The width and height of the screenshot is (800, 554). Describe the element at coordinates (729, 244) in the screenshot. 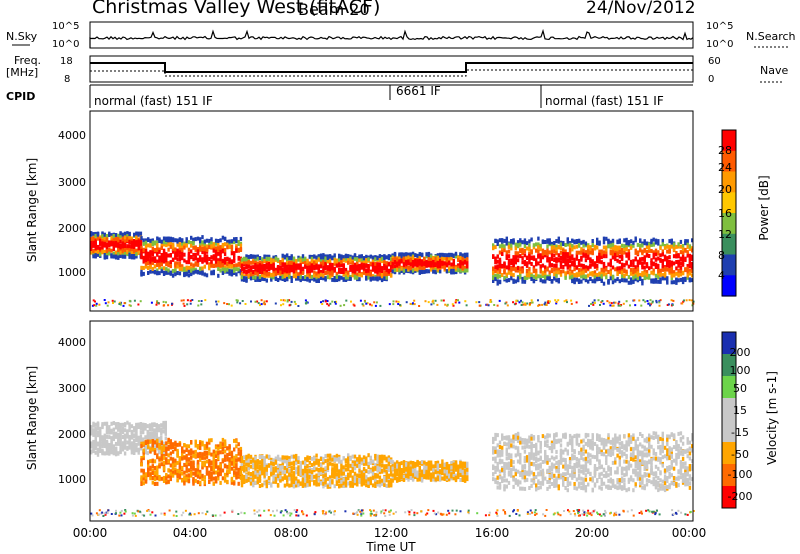

I see `colorbar-swatch` at that location.